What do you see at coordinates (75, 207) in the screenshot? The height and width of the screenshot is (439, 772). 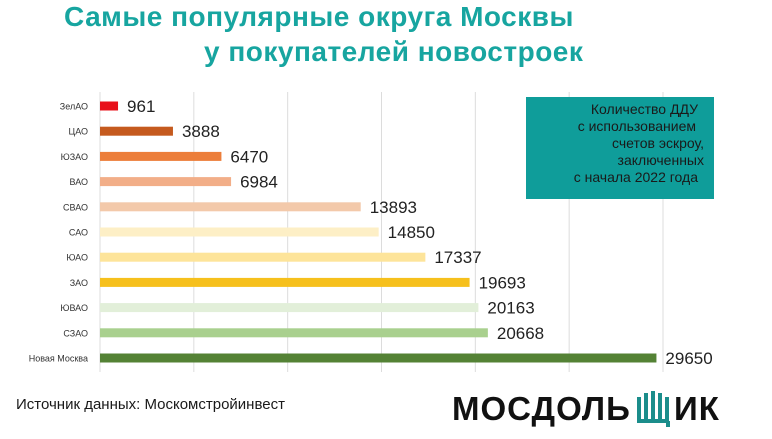 I see `category-label: СВАО` at bounding box center [75, 207].